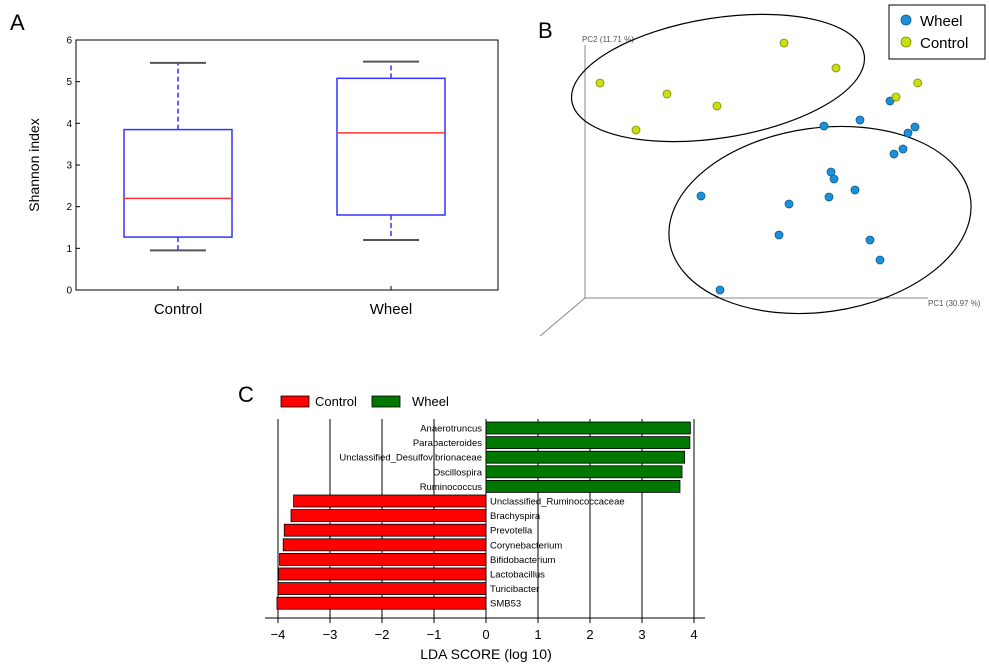  I want to click on c-xtick-label: 1, so click(537, 634).